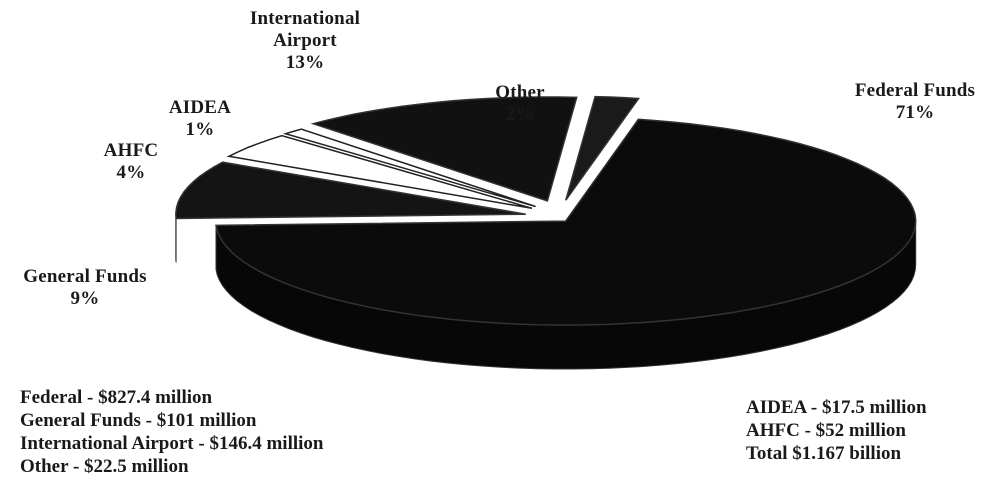 This screenshot has height=495, width=1008. What do you see at coordinates (138, 420) in the screenshot?
I see `note-general-funds: General Funds - $101 million` at bounding box center [138, 420].